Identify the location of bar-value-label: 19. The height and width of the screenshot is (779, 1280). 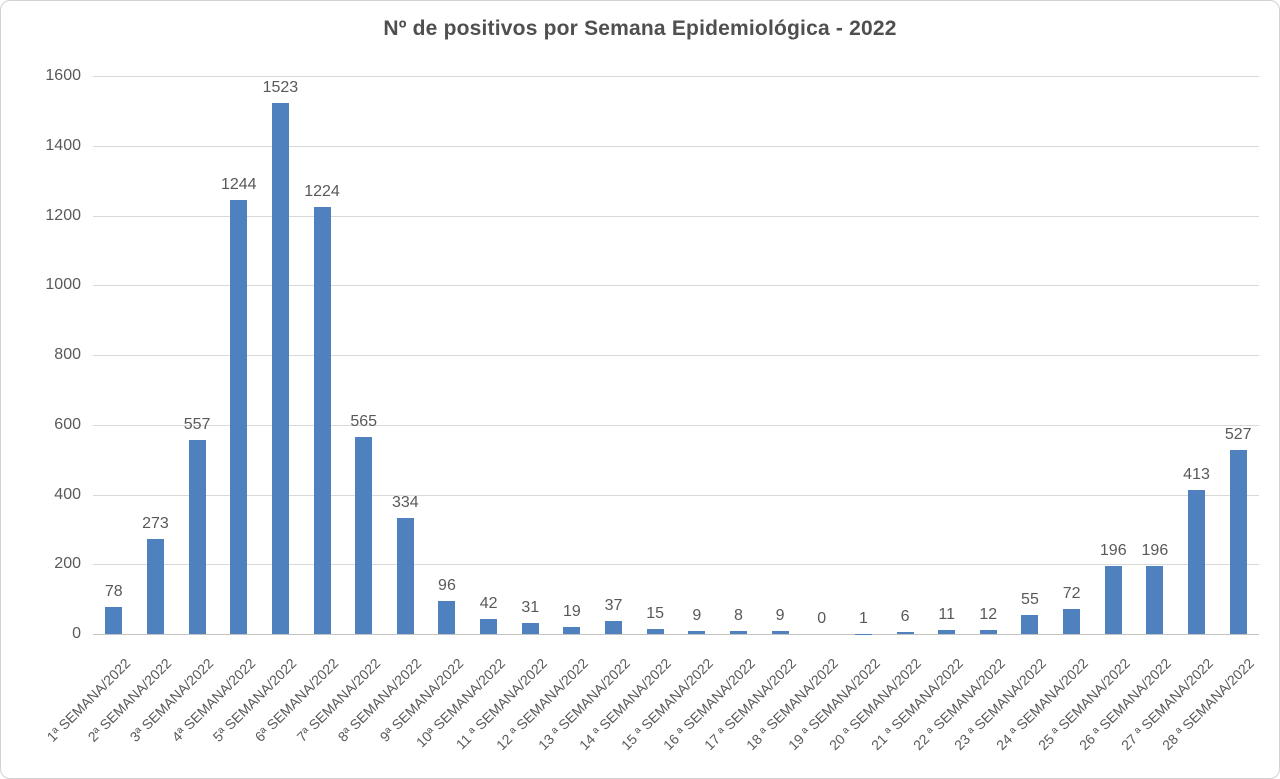
(571, 612).